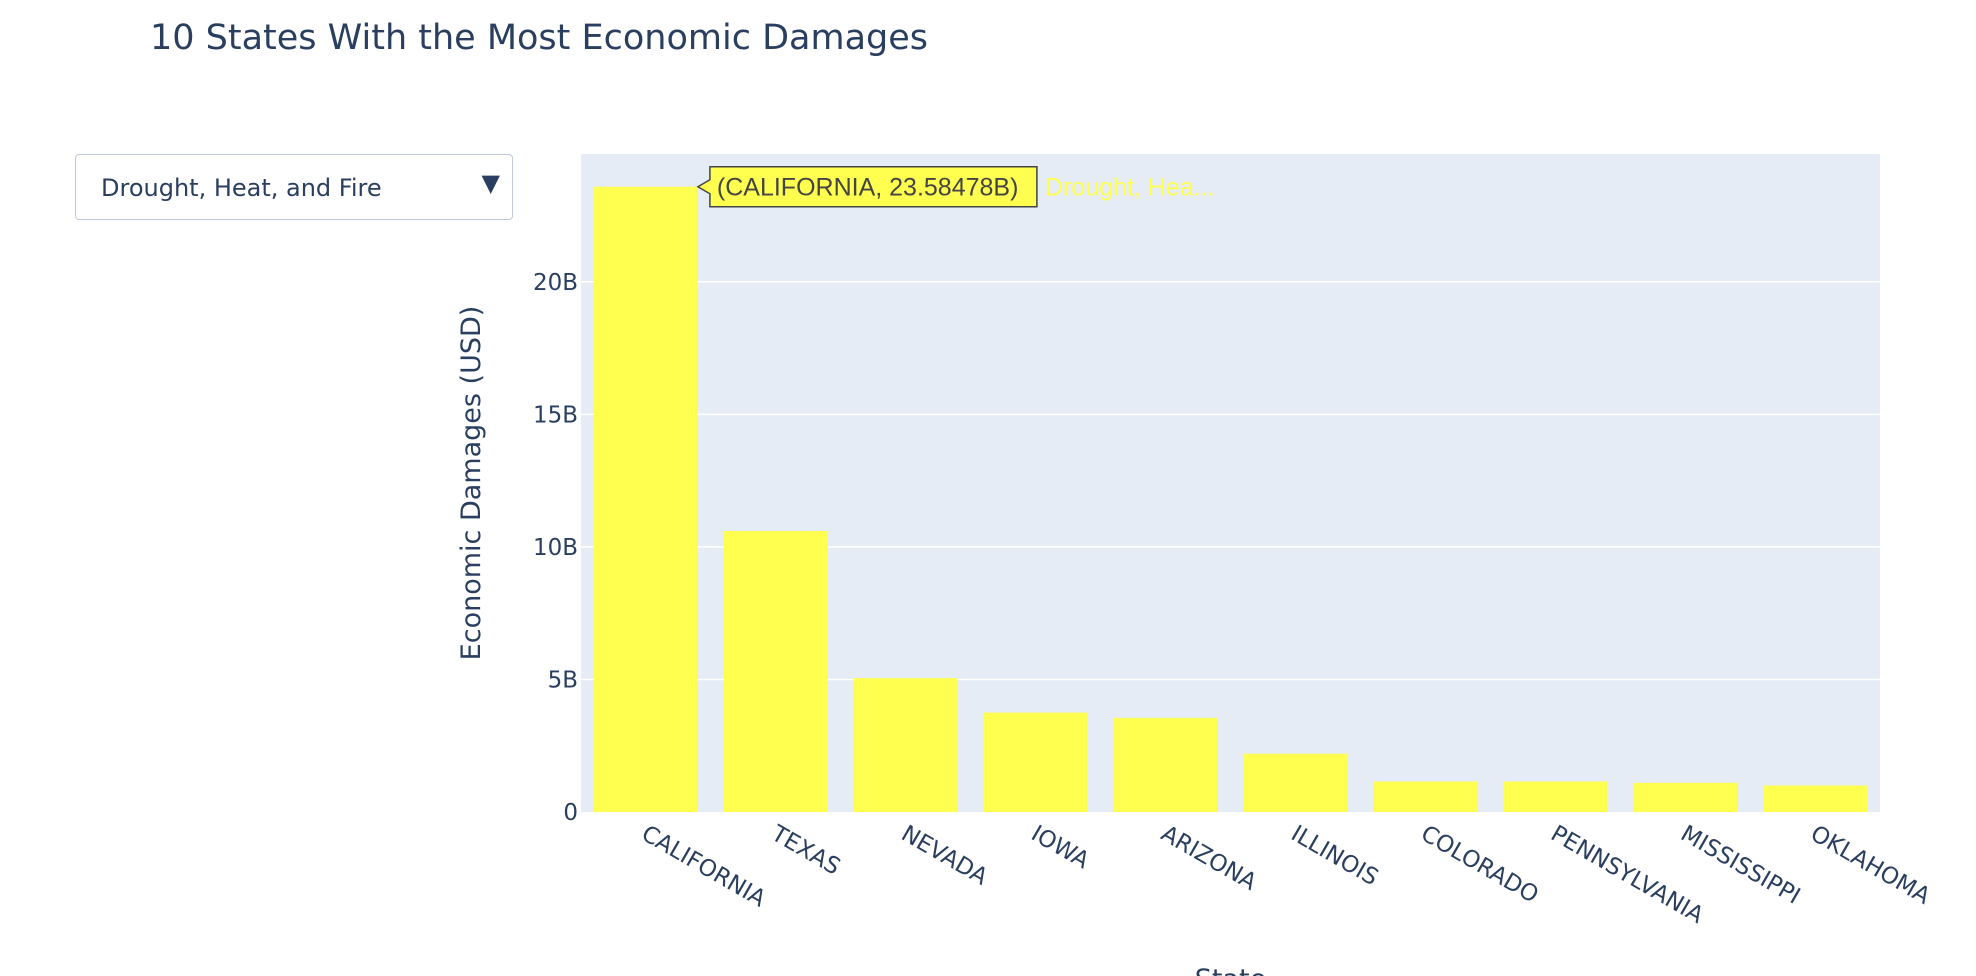 Image resolution: width=1976 pixels, height=976 pixels. Describe the element at coordinates (944, 856) in the screenshot. I see `x-tick-label: NEVADA` at that location.